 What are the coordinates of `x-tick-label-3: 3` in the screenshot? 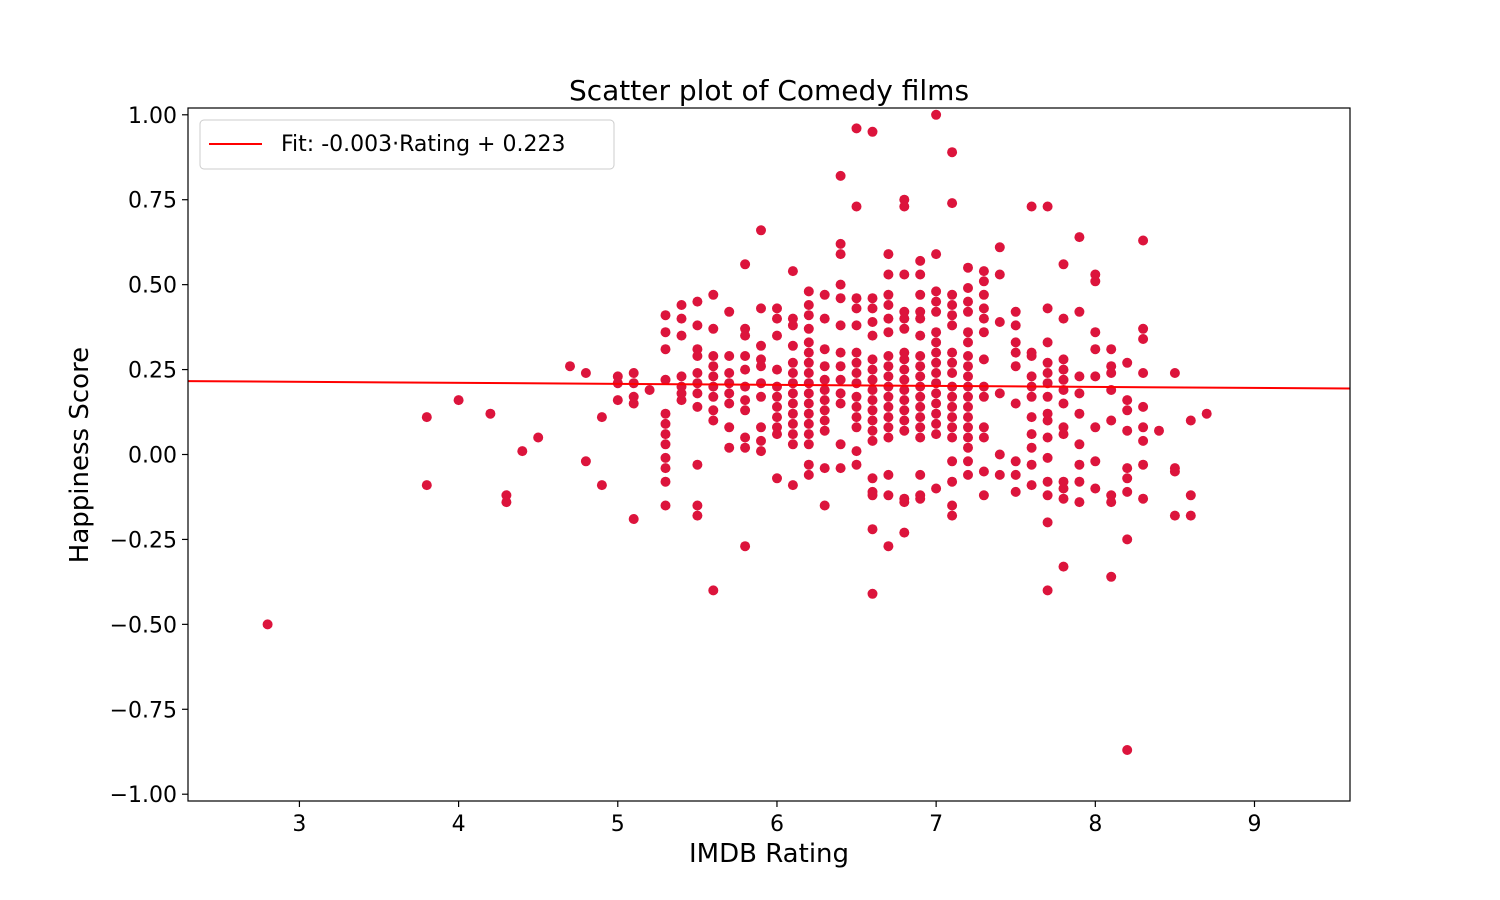 It's located at (299, 824).